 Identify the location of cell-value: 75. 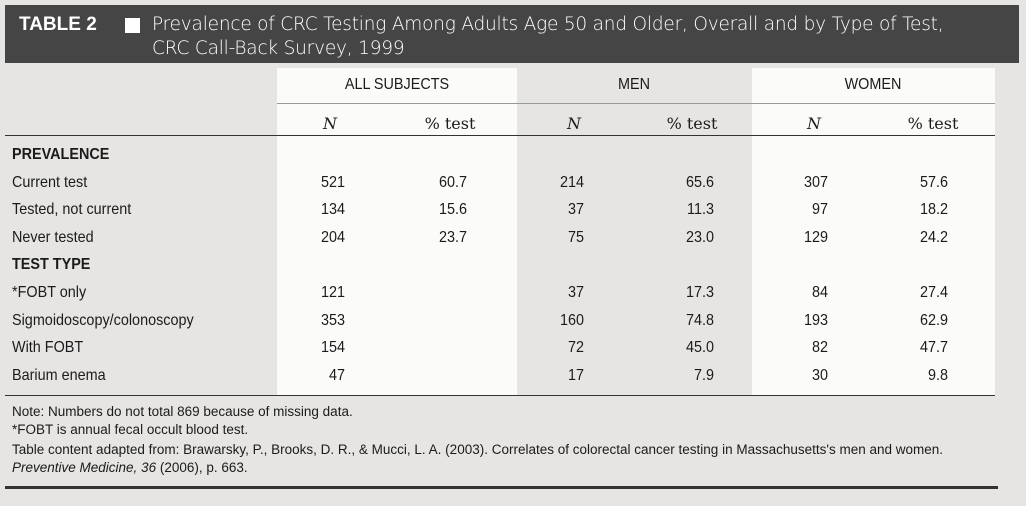
(575, 237).